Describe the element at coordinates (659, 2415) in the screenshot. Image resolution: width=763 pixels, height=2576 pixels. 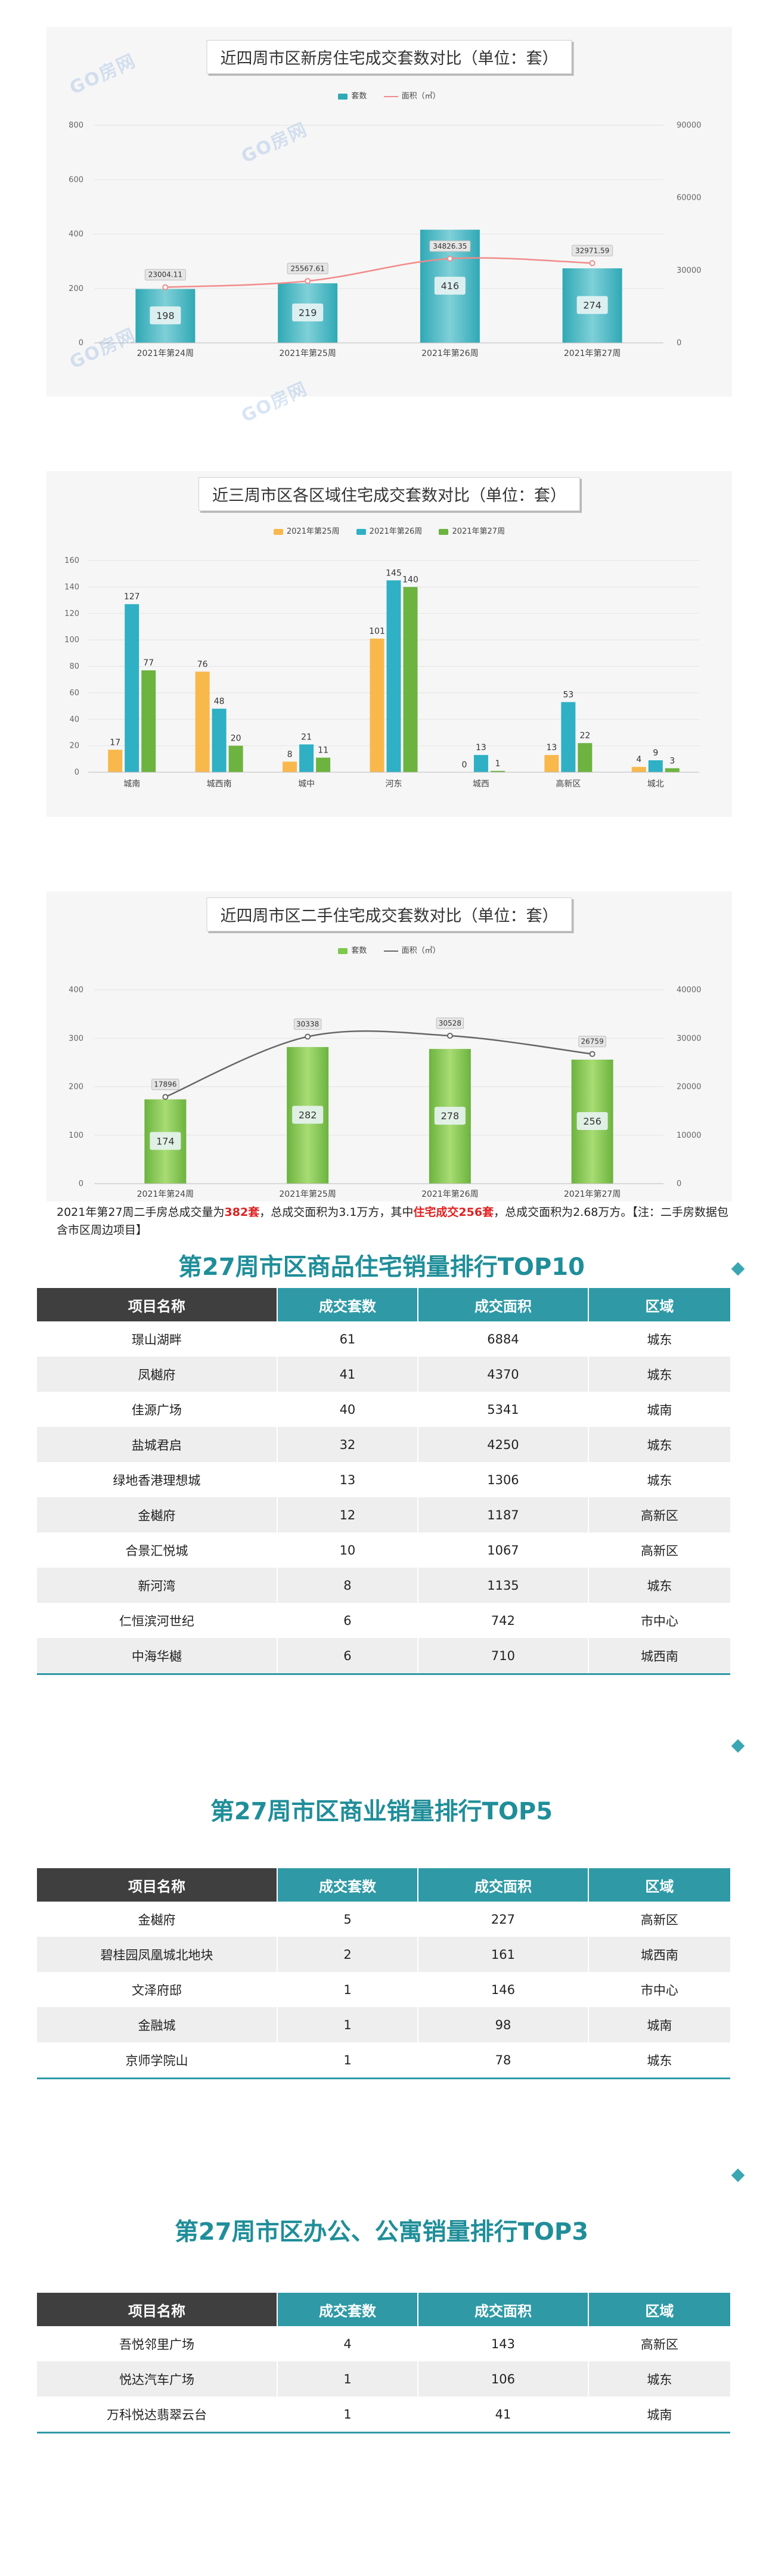
I see `table-cell: 城南` at that location.